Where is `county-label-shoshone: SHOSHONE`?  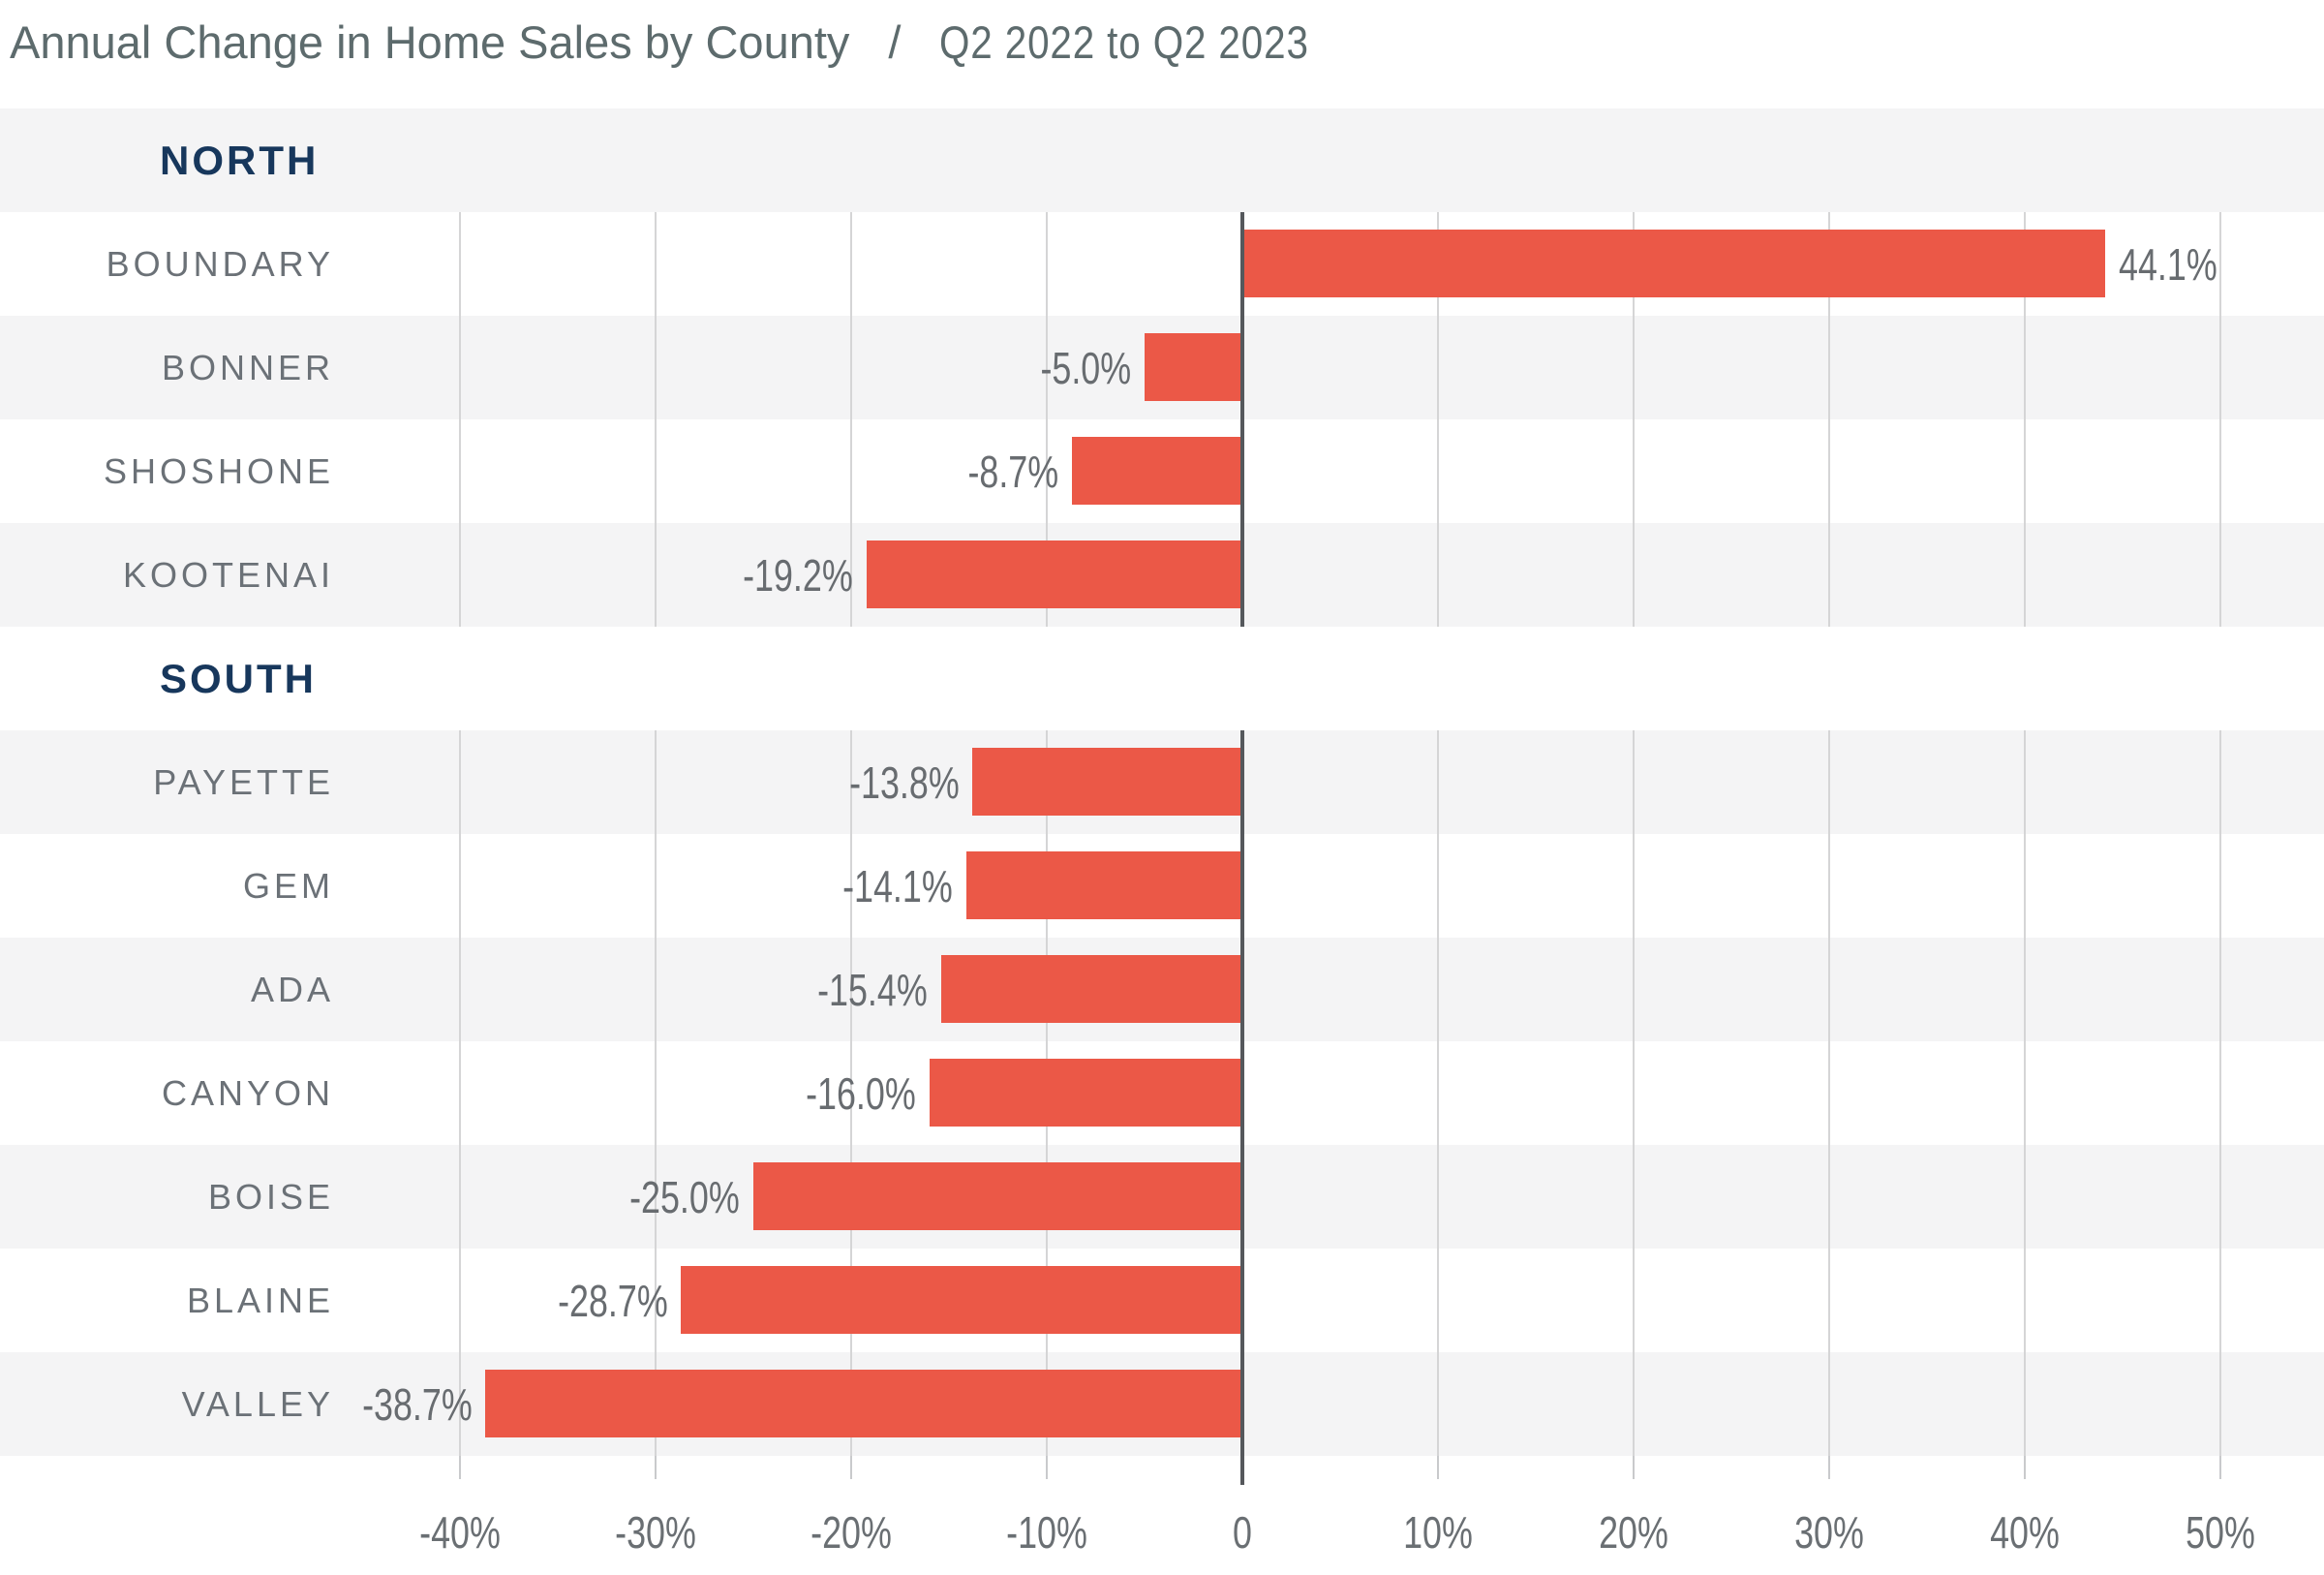 county-label-shoshone: SHOSHONE is located at coordinates (218, 470).